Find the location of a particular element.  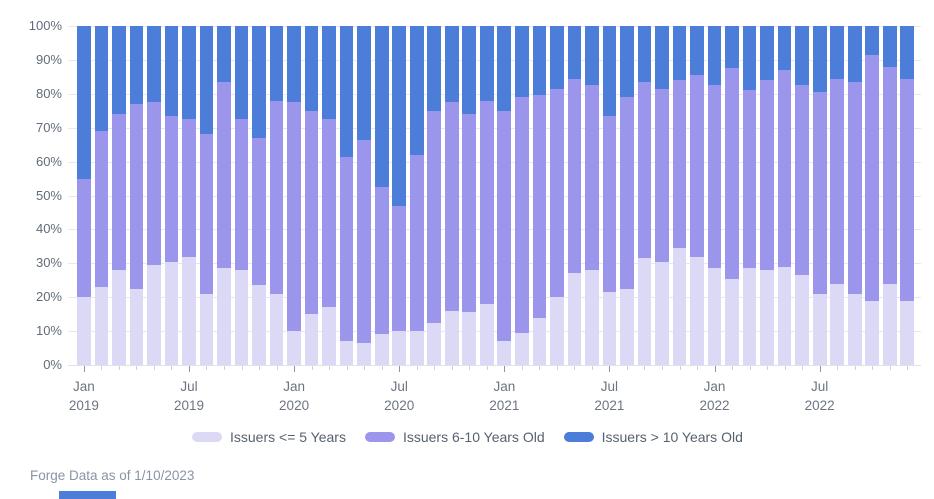

legend-item-le5yr: Issuers <= 5 Years is located at coordinates (269, 437).